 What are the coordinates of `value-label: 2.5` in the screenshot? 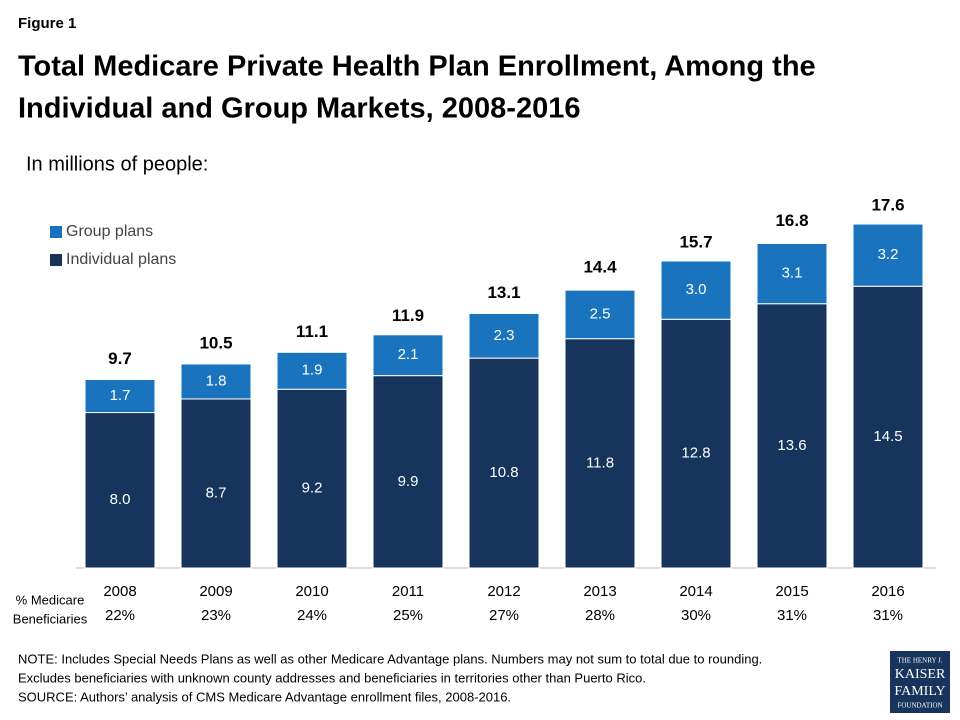 It's located at (600, 313).